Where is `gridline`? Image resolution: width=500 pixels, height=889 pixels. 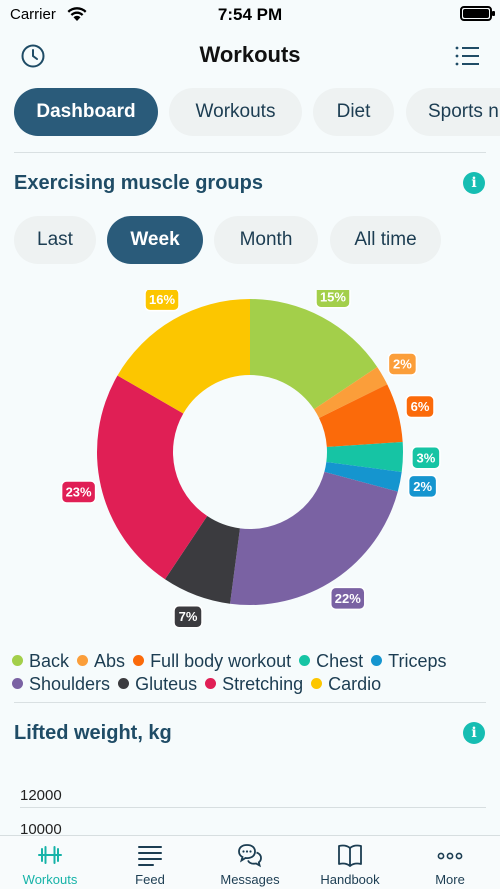
gridline is located at coordinates (253, 807).